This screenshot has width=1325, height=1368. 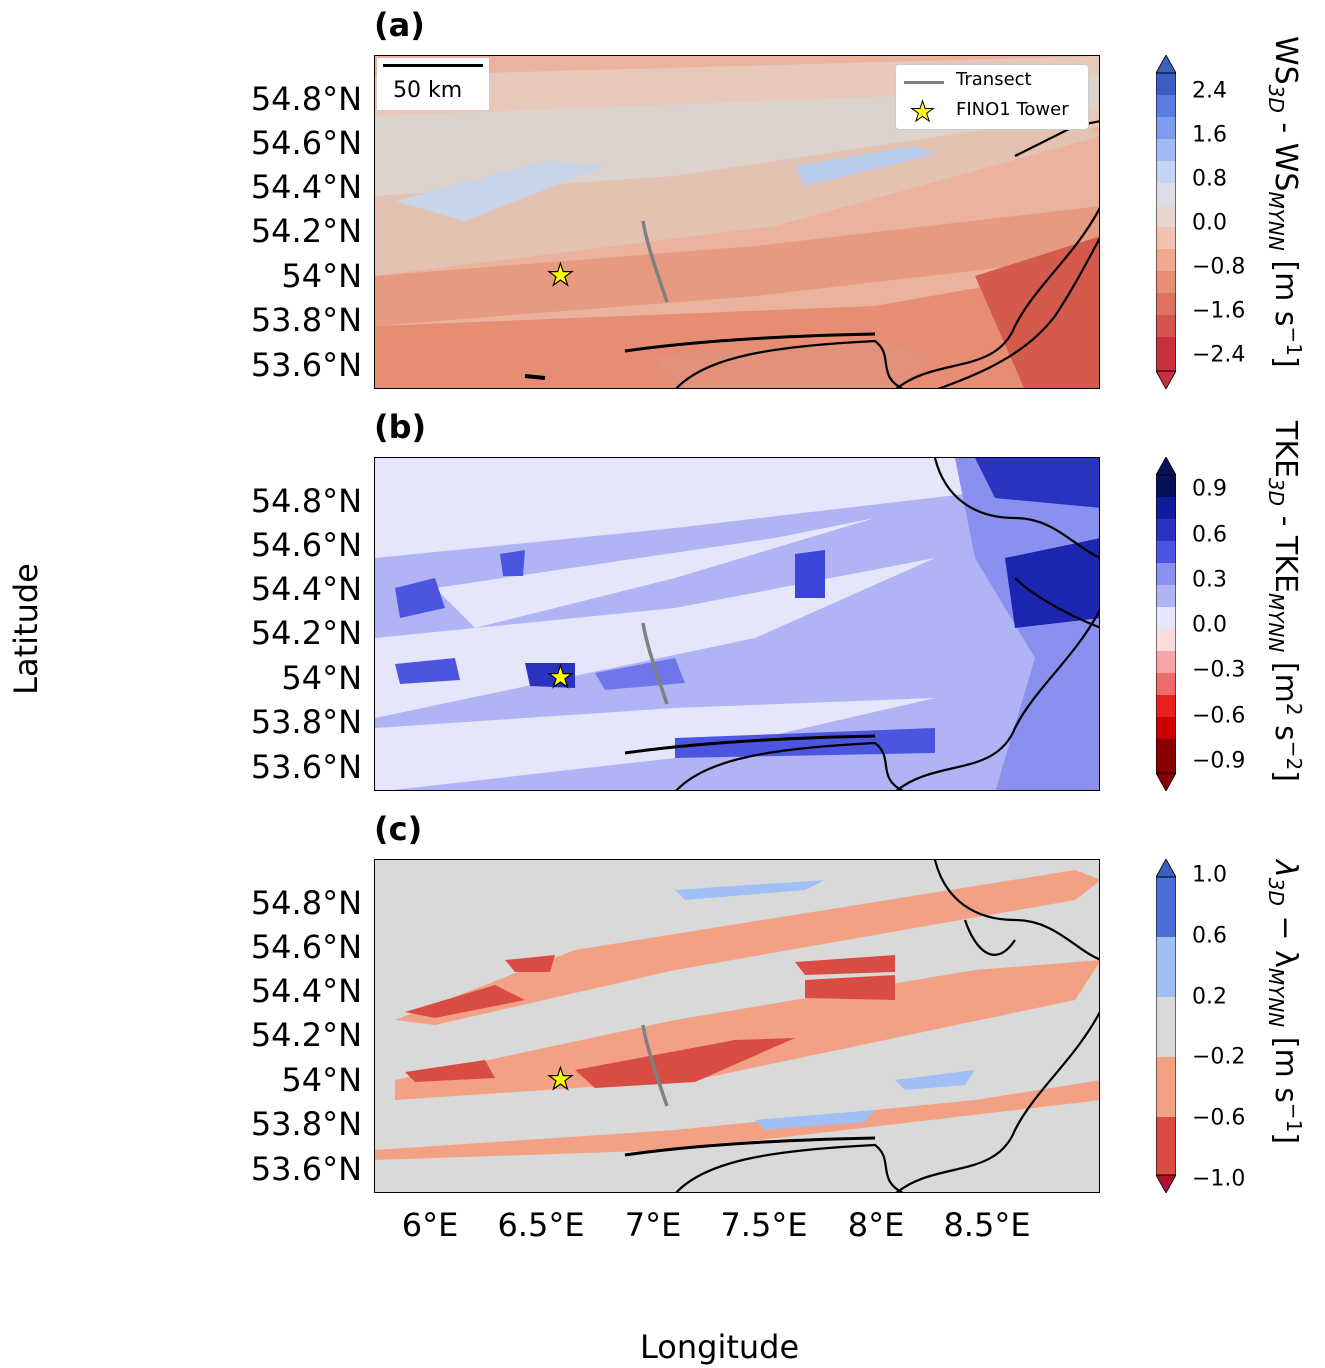 I want to click on cbar-tick: −0.3, so click(x=1219, y=670).